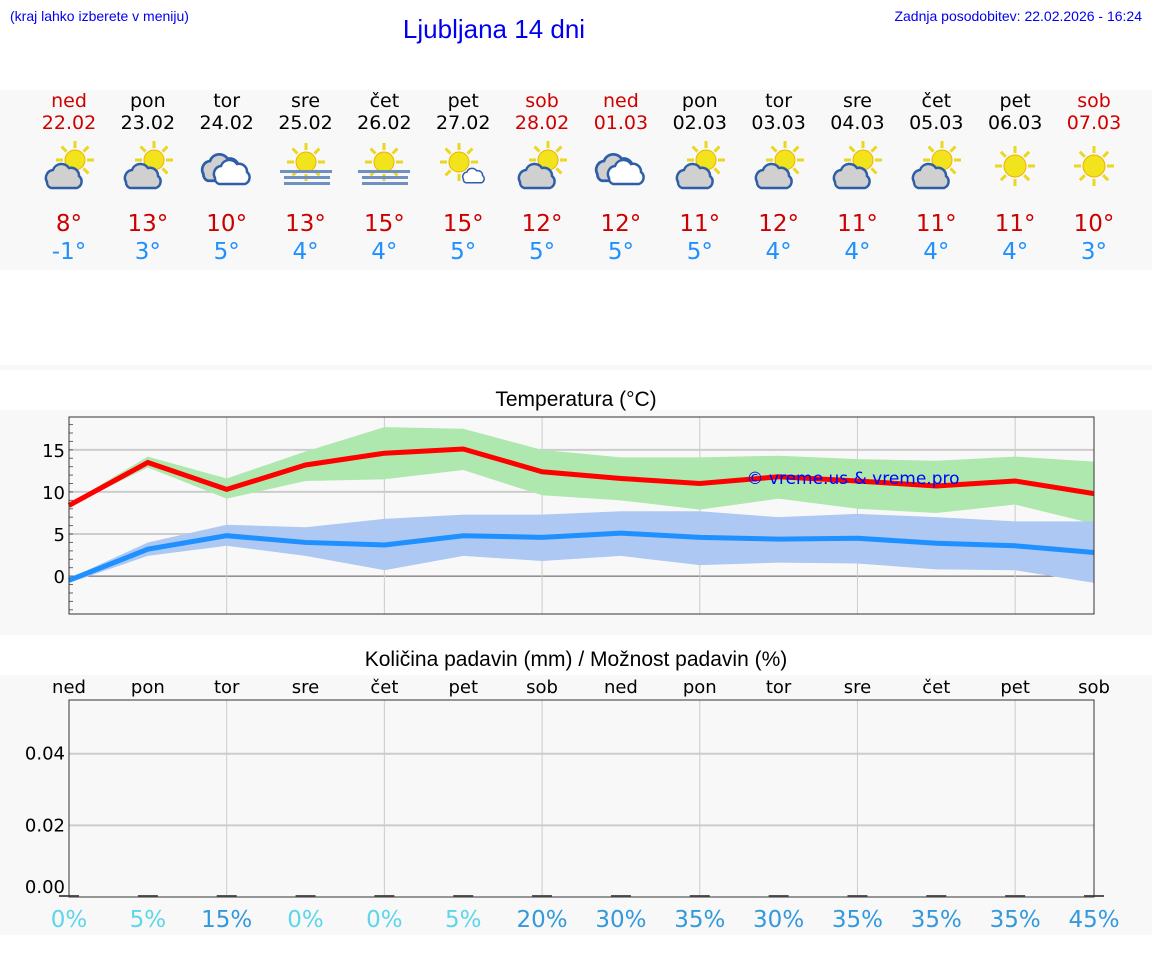  What do you see at coordinates (69, 224) in the screenshot?
I see `max-temp: 8°` at bounding box center [69, 224].